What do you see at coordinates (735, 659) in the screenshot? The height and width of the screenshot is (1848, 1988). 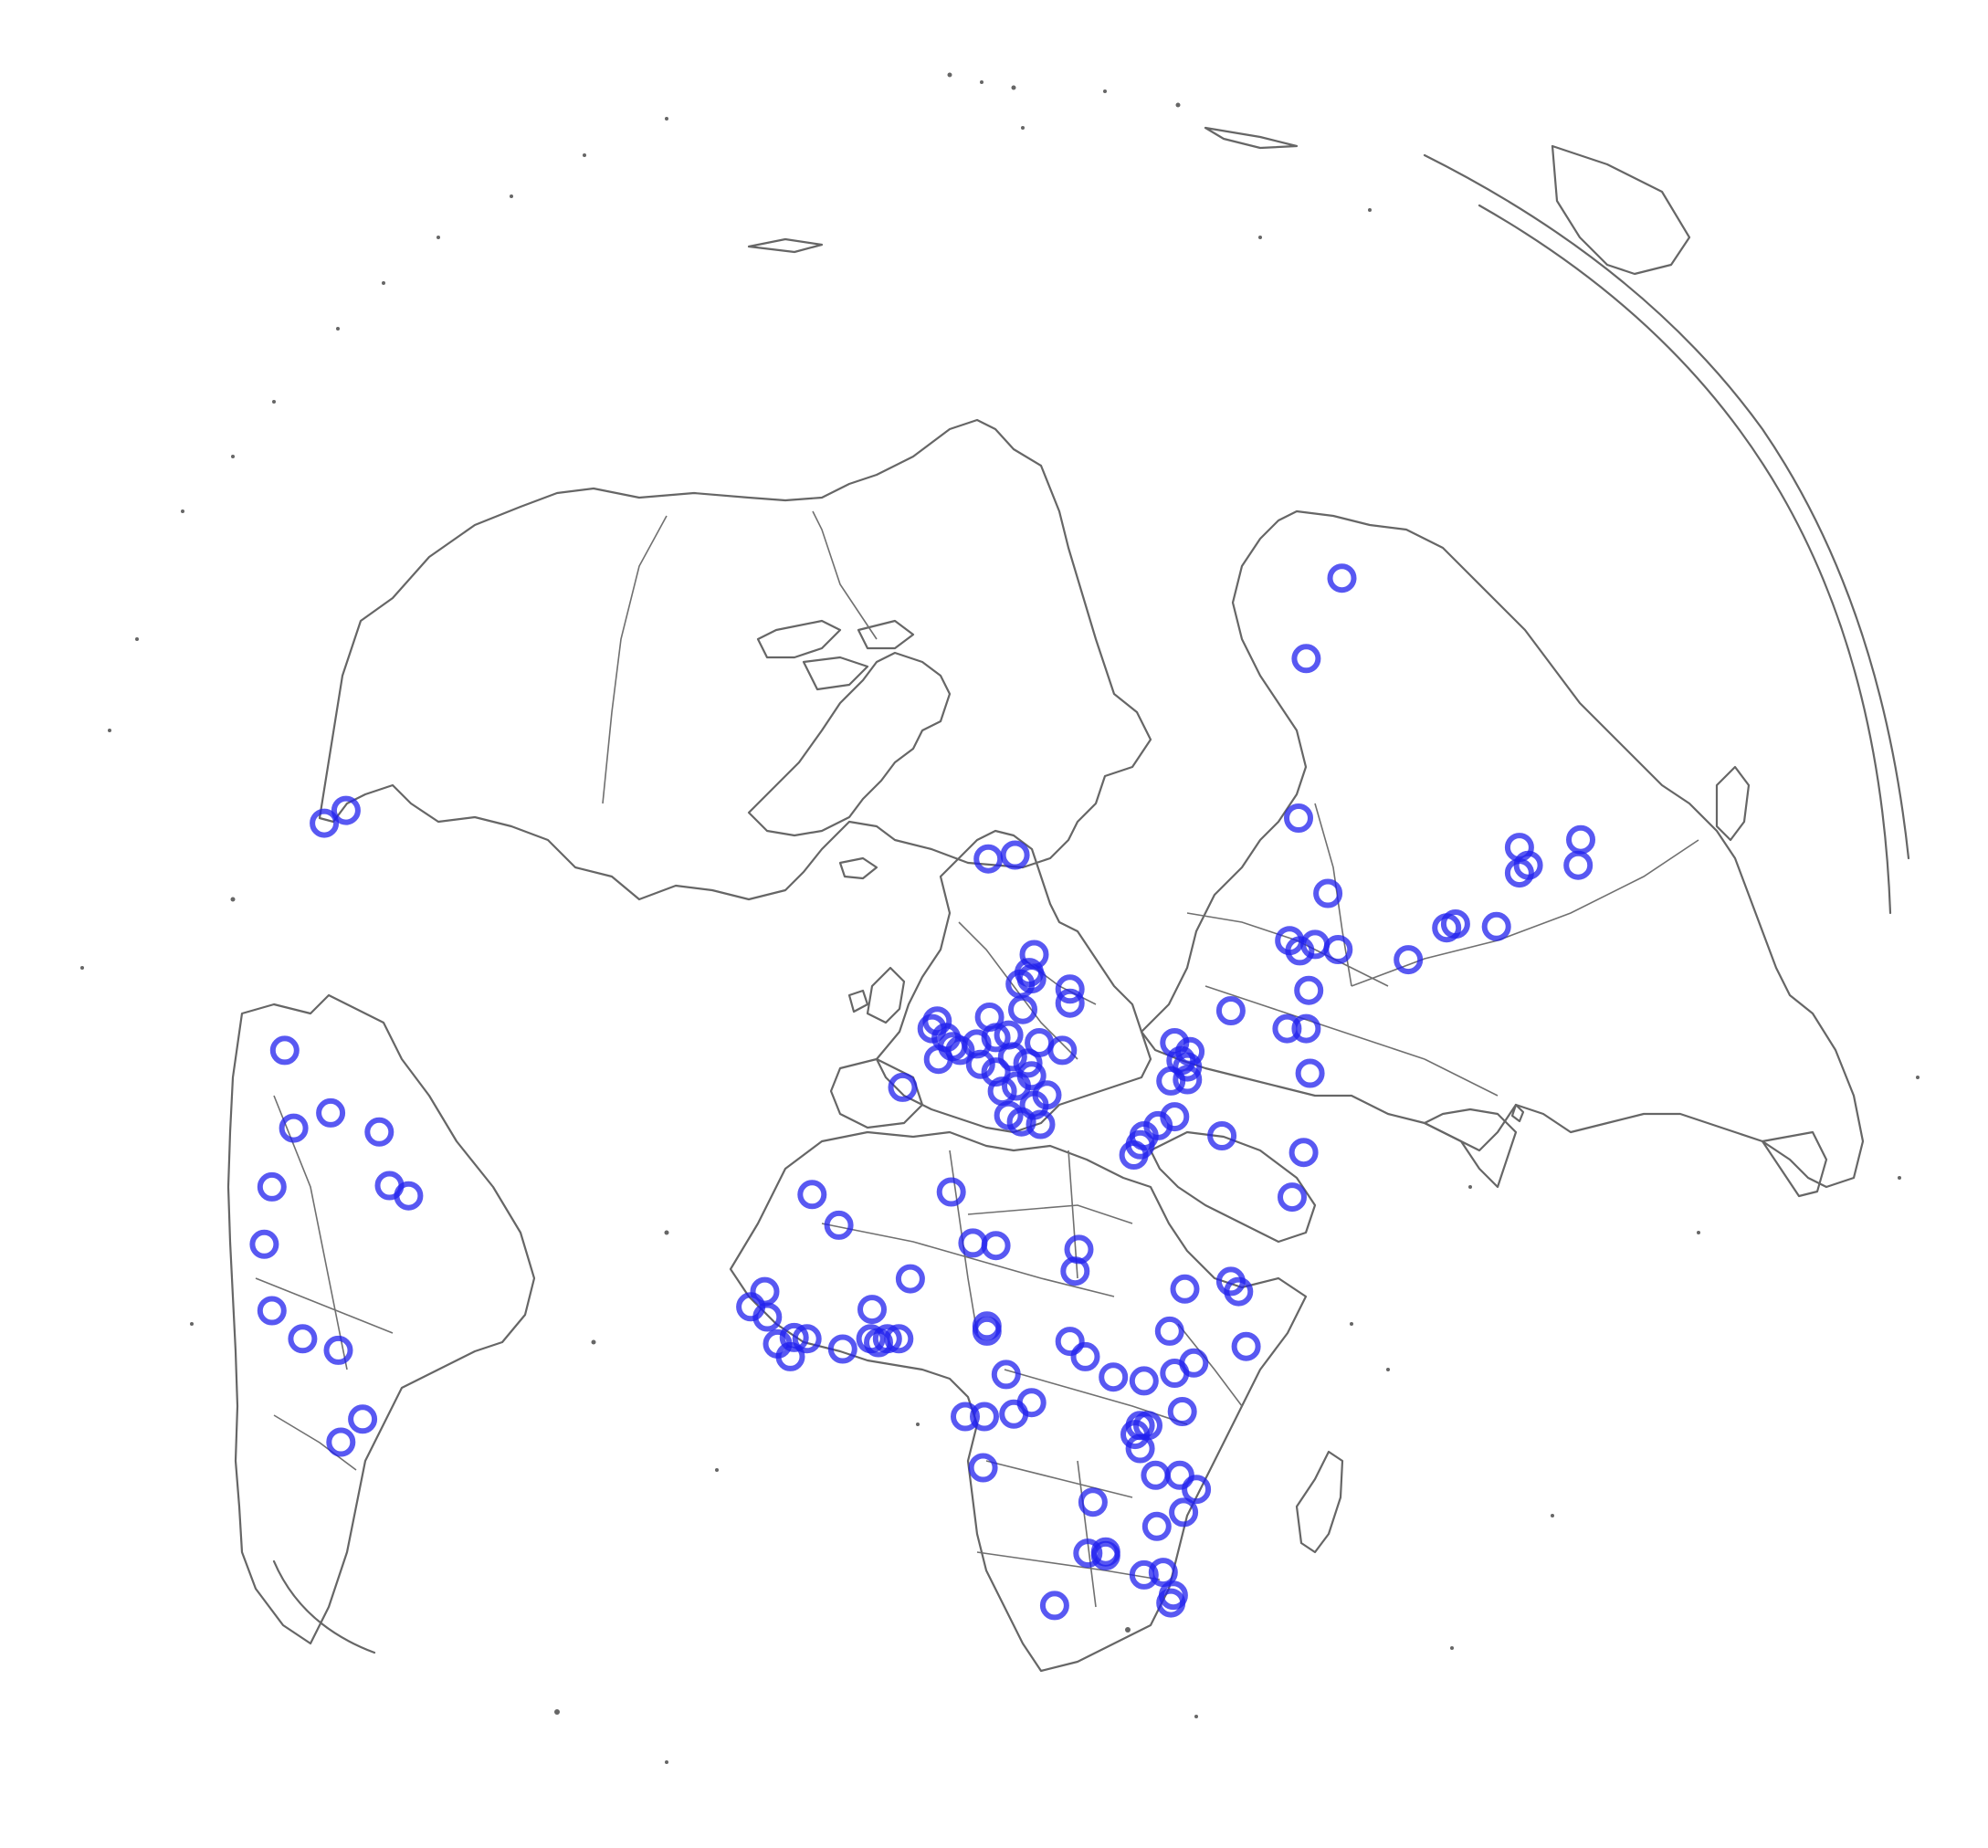 I see `north-america-outline` at bounding box center [735, 659].